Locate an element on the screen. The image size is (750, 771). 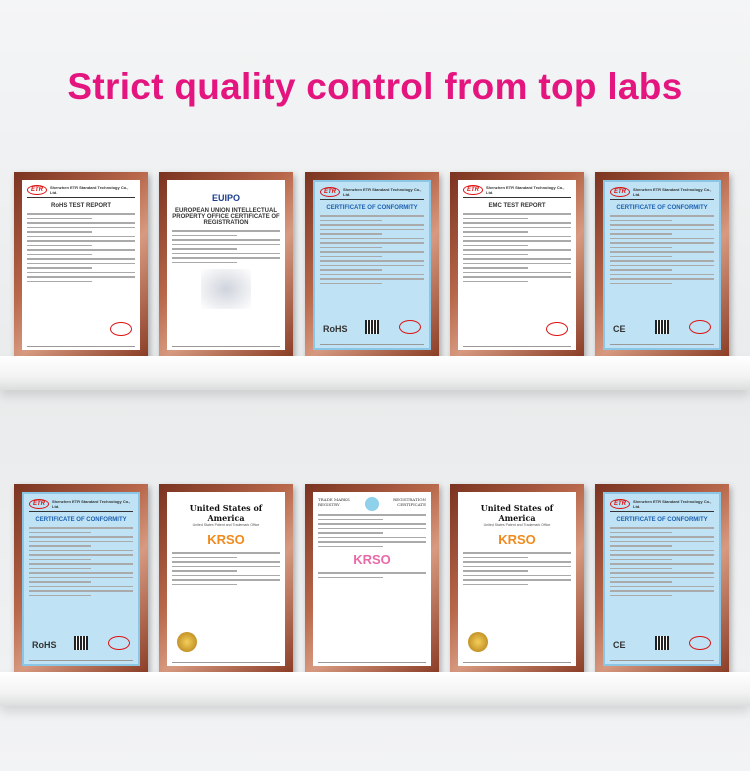
certificate-title: EMC TEST REPORT is located at coordinates (517, 206).